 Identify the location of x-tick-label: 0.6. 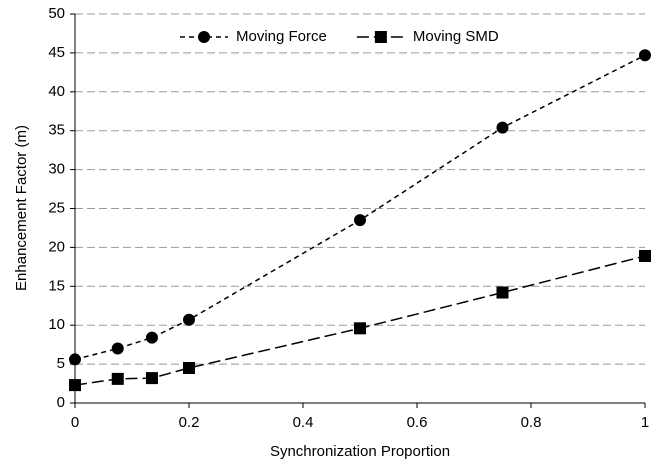
(417, 422).